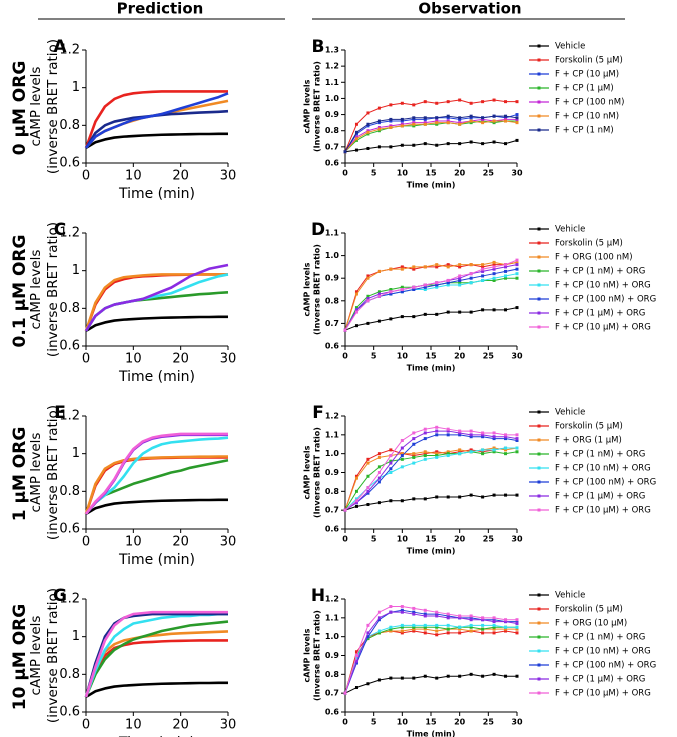  Describe the element at coordinates (600, 314) in the screenshot. I see `legend-label: F + CP (1 μM) + ORG` at that location.